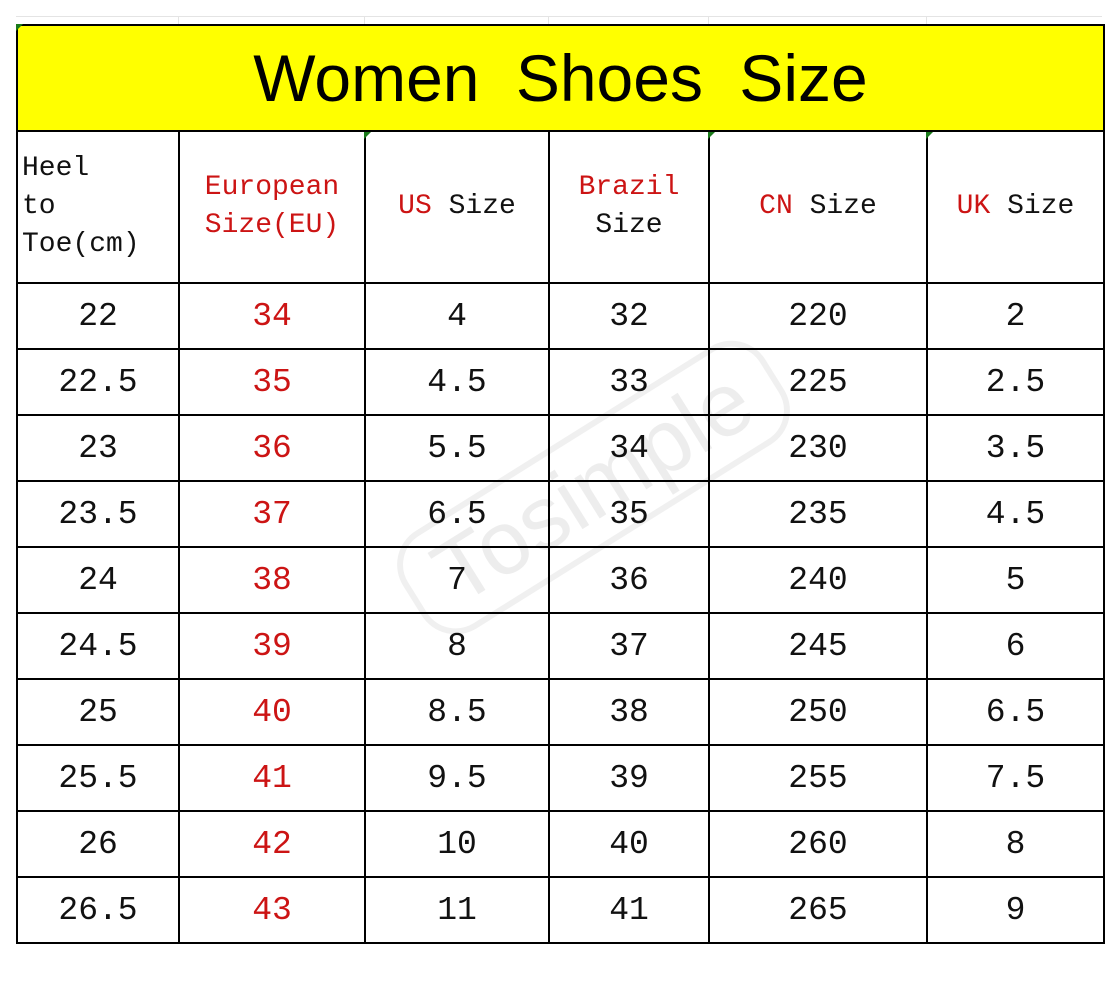 Image resolution: width=1118 pixels, height=982 pixels. What do you see at coordinates (818, 778) in the screenshot?
I see `cell-cn: 255` at bounding box center [818, 778].